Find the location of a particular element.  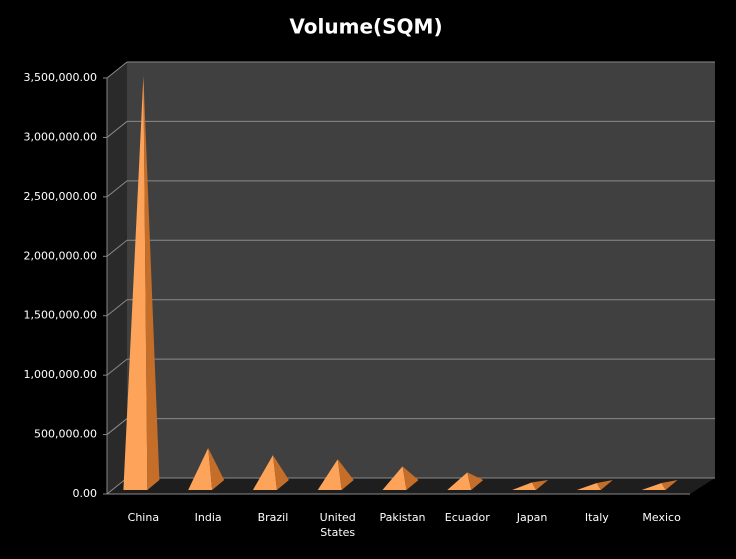

y-tick-label: 1,000,000.00 is located at coordinates (60, 374).